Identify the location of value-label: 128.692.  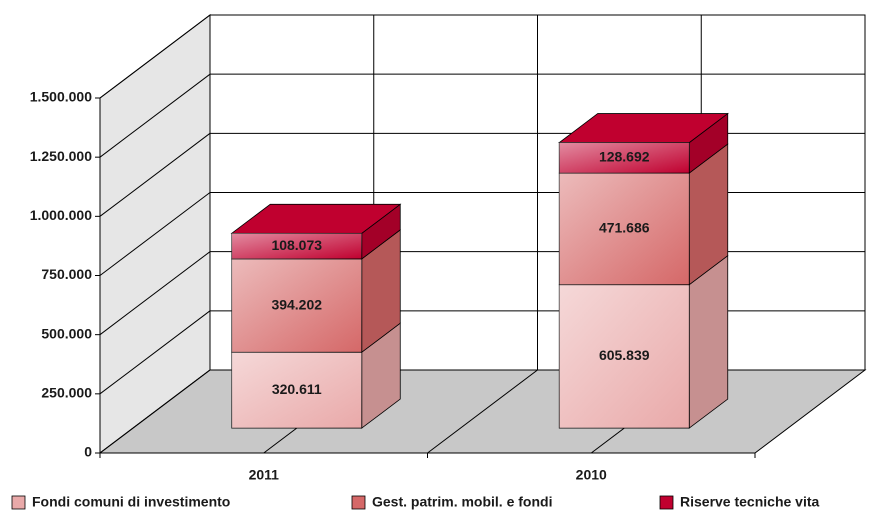
(624, 157).